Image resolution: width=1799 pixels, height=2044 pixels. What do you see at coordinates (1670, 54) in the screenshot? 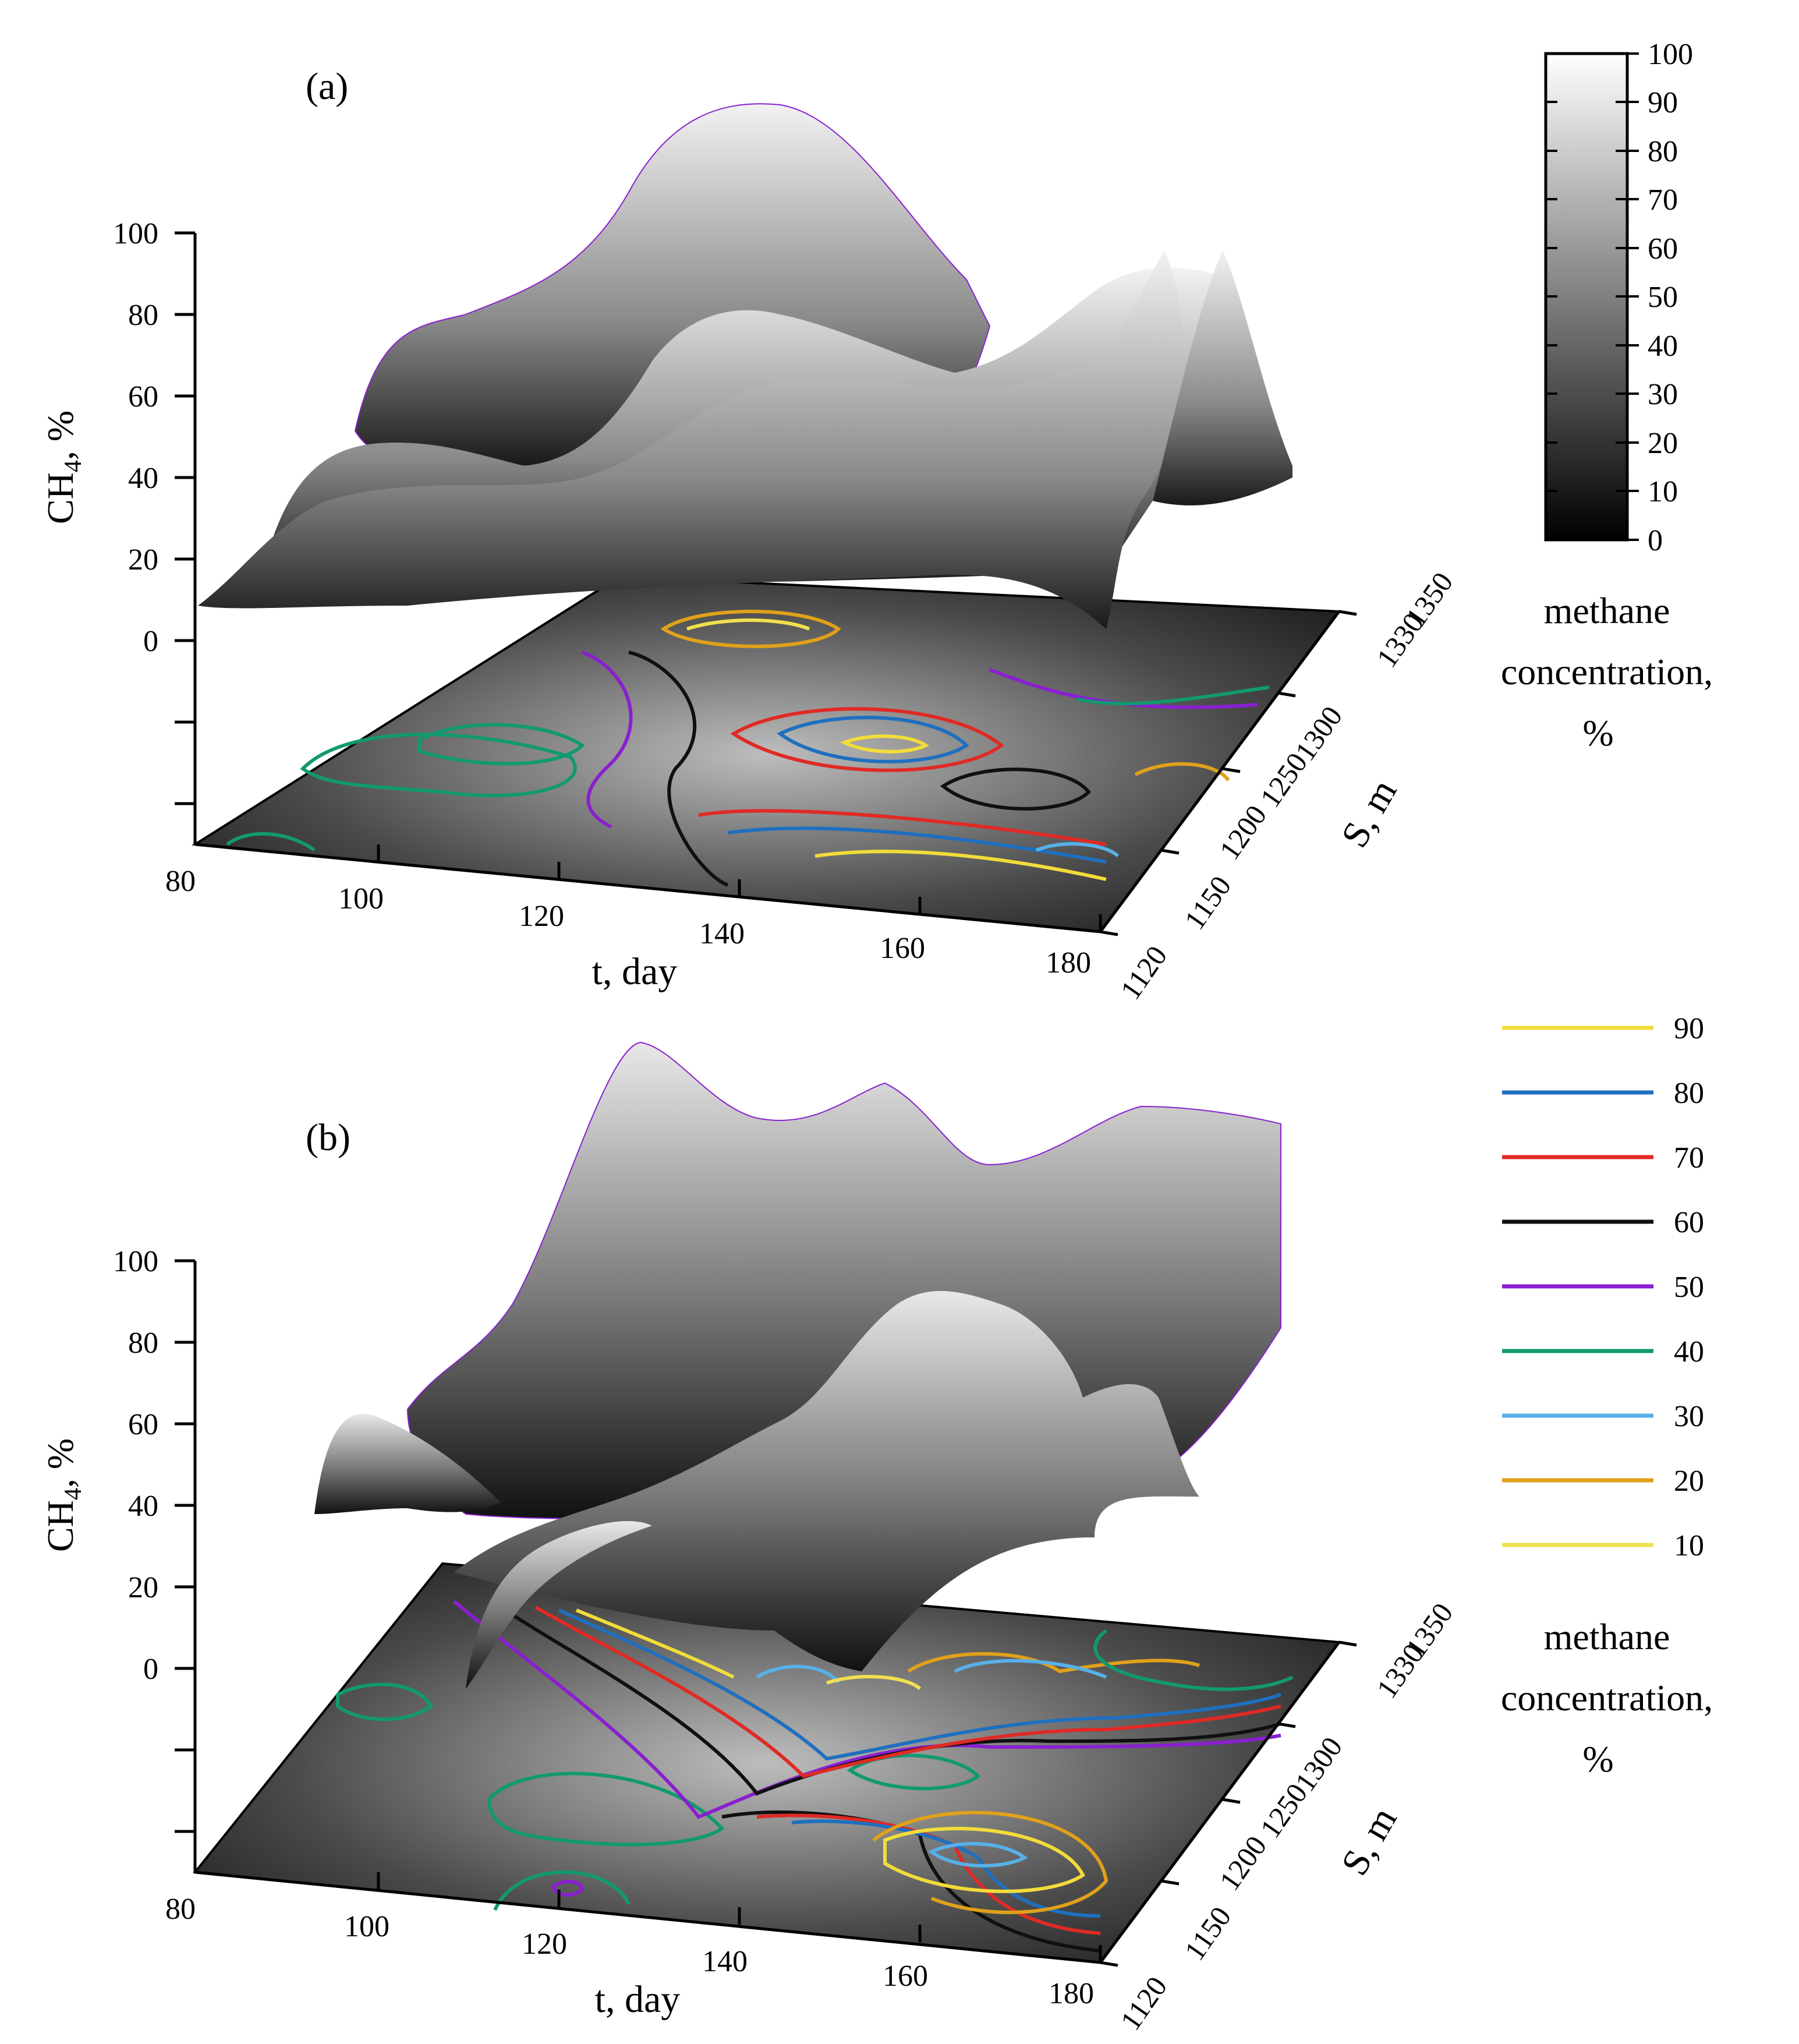
I see `colorbar-tick-label: 100` at bounding box center [1670, 54].